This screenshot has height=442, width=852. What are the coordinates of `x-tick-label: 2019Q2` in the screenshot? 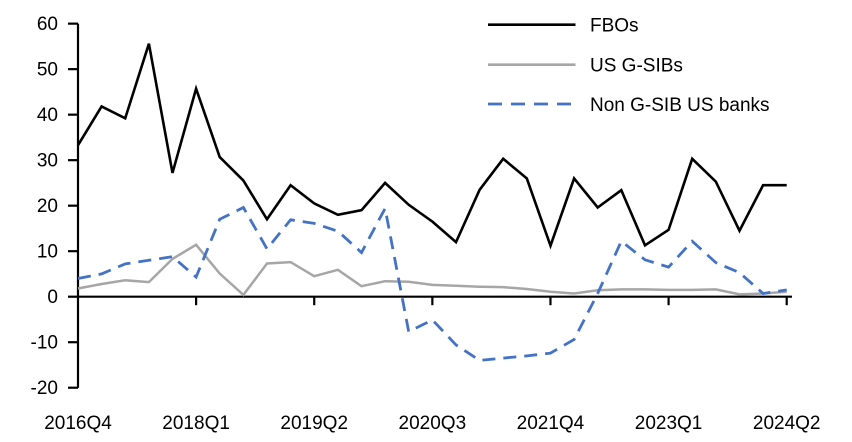 It's located at (314, 423).